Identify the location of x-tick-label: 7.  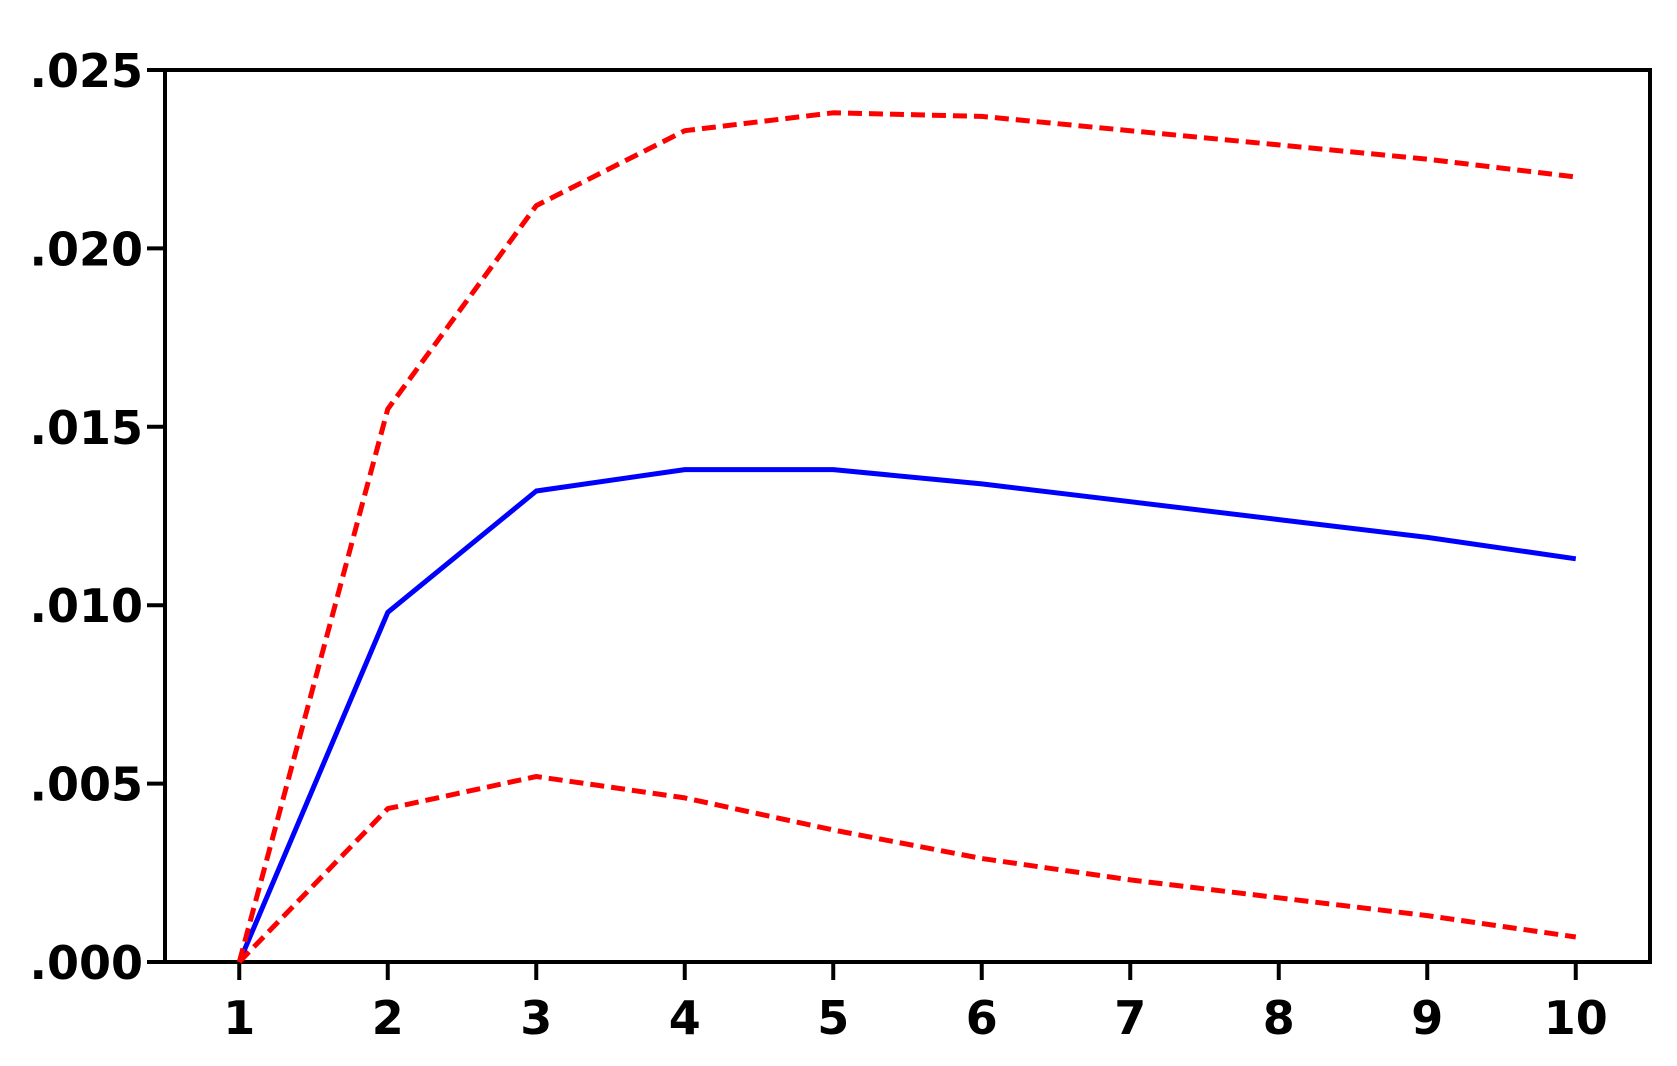
(1130, 1018).